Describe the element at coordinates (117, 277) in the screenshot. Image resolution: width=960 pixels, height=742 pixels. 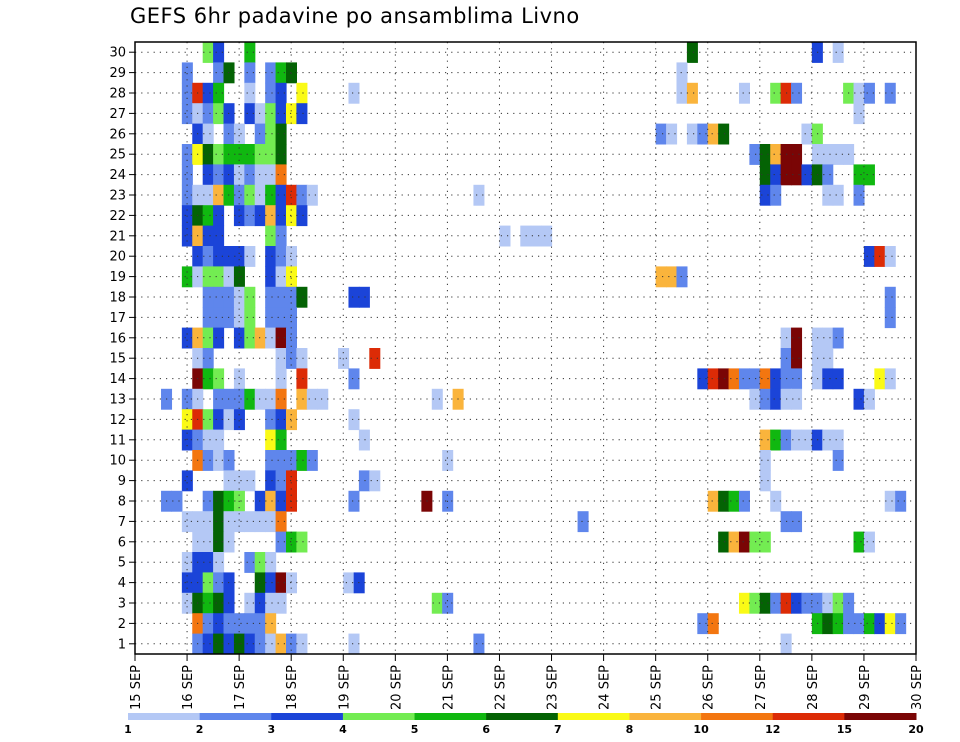
I see `y-tick-label: 19` at that location.